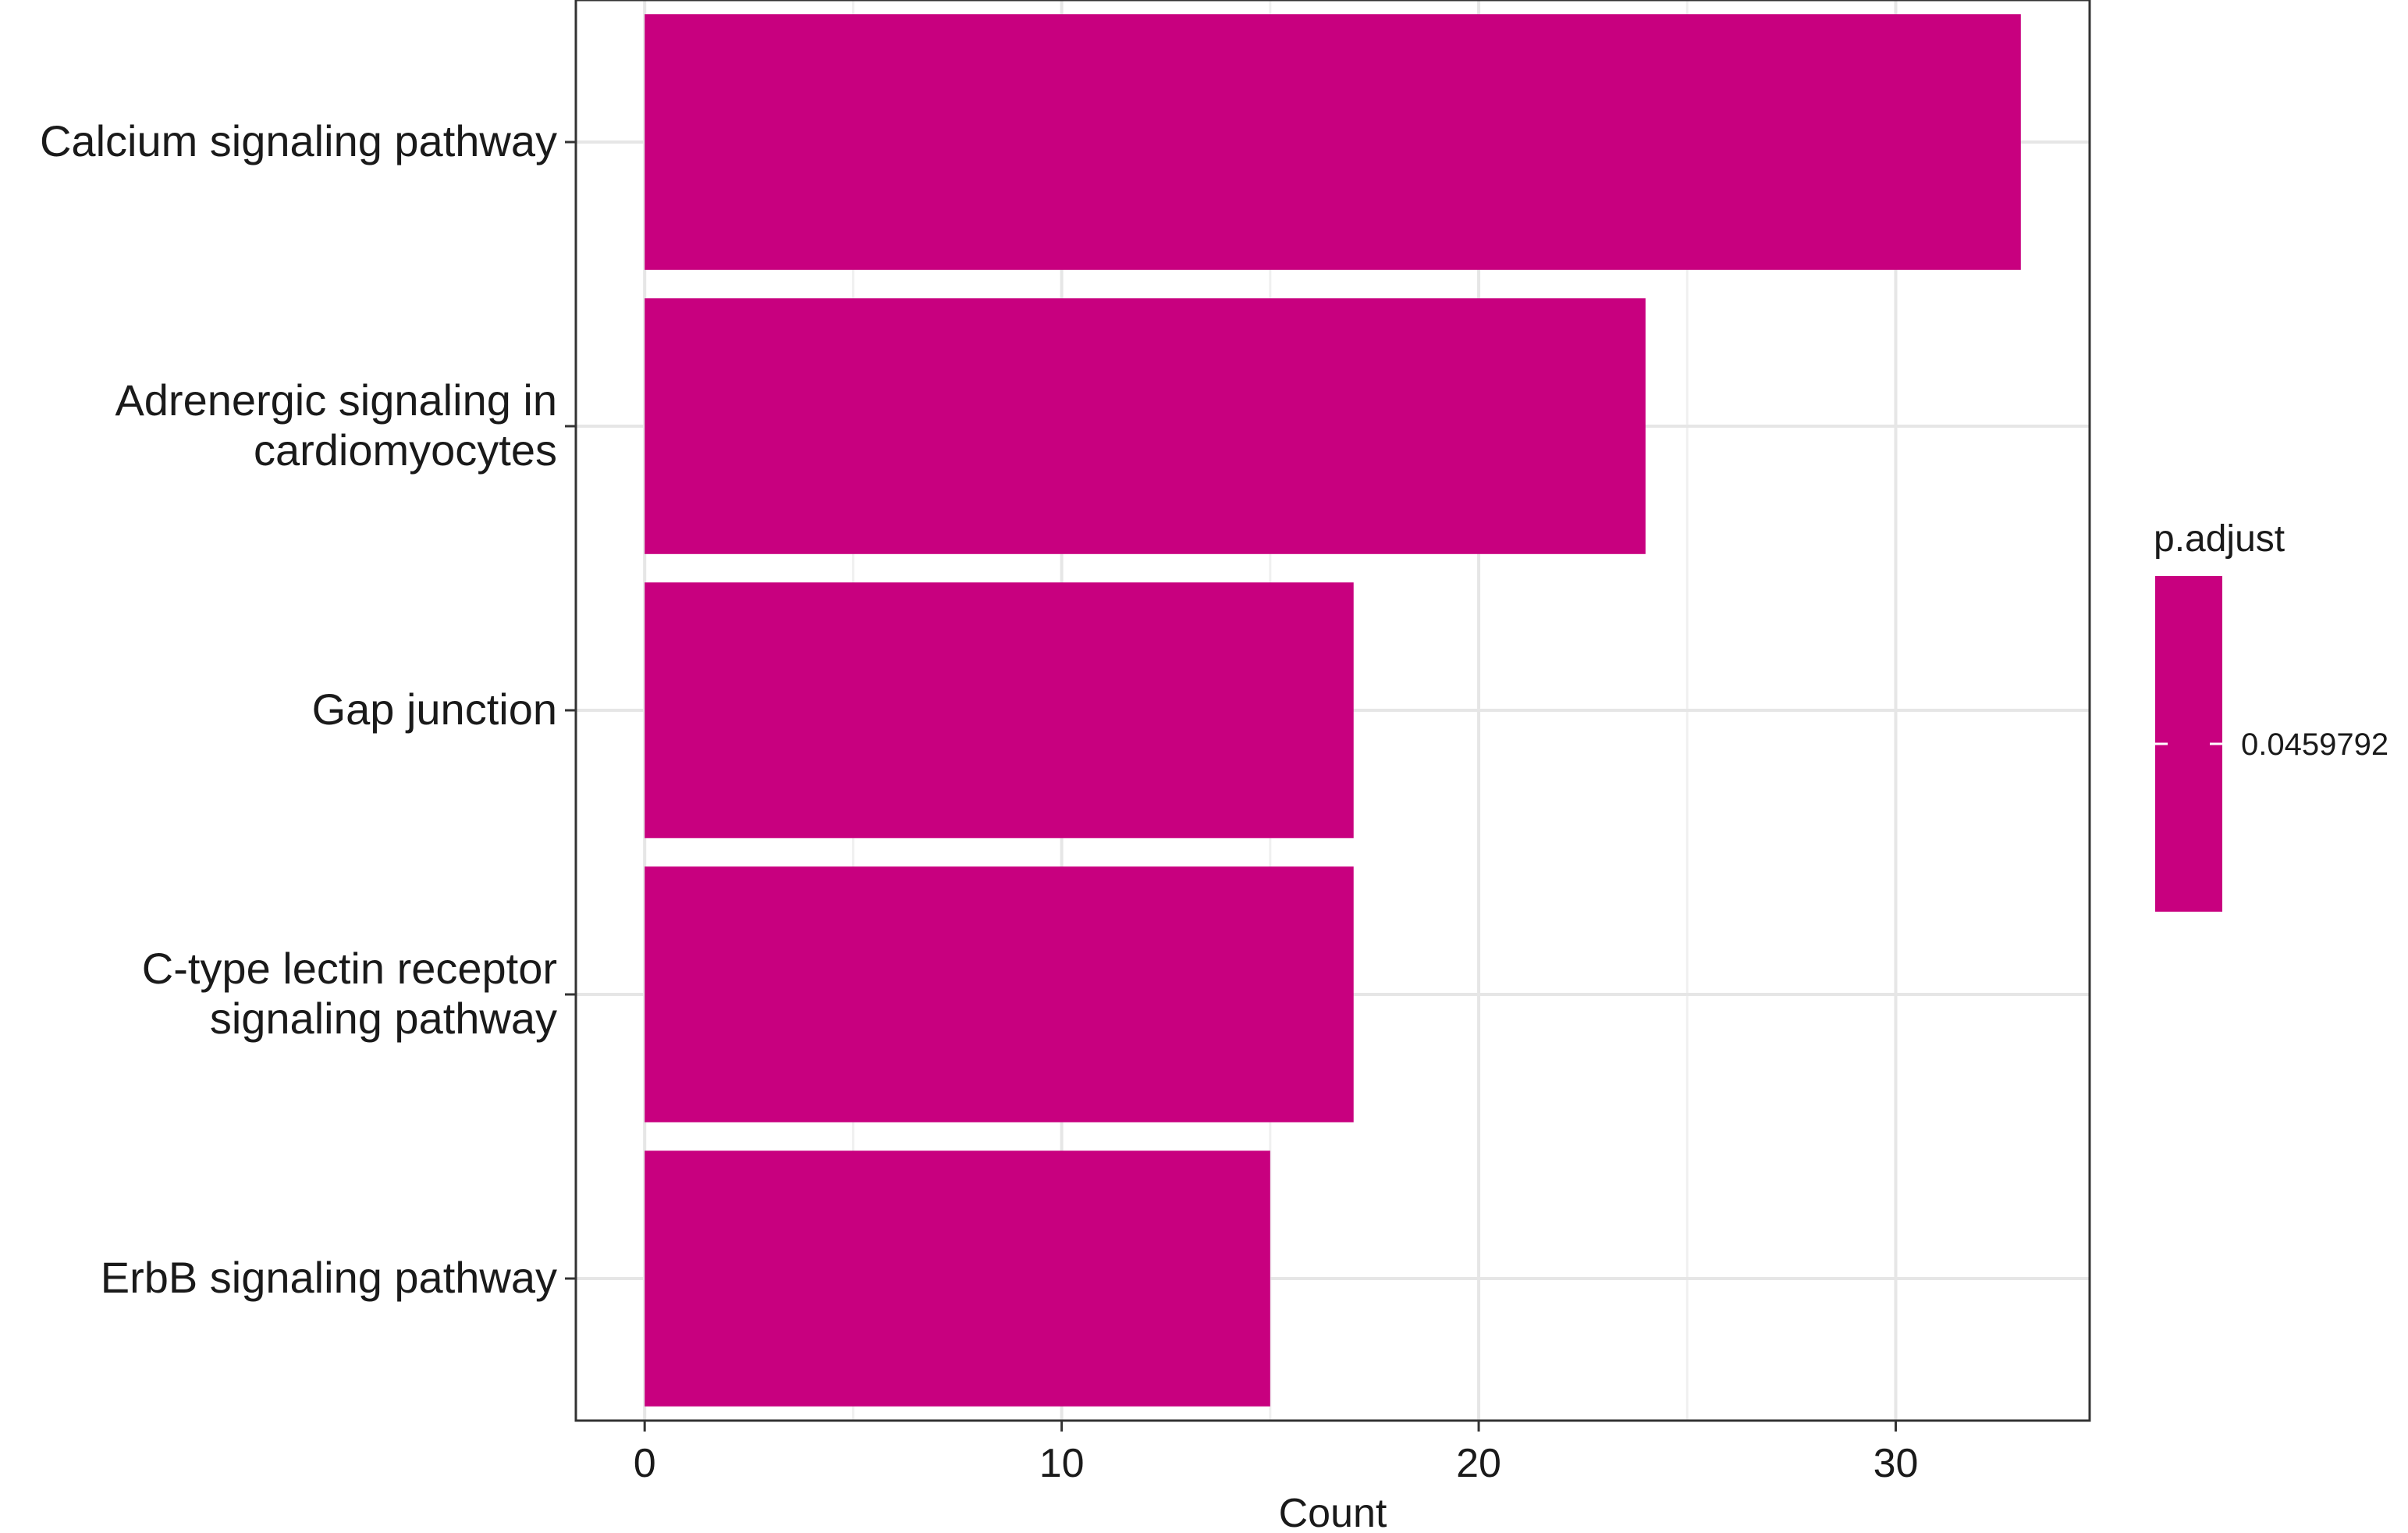  What do you see at coordinates (336, 400) in the screenshot?
I see `y-tick-label: Adrenergic signaling in` at bounding box center [336, 400].